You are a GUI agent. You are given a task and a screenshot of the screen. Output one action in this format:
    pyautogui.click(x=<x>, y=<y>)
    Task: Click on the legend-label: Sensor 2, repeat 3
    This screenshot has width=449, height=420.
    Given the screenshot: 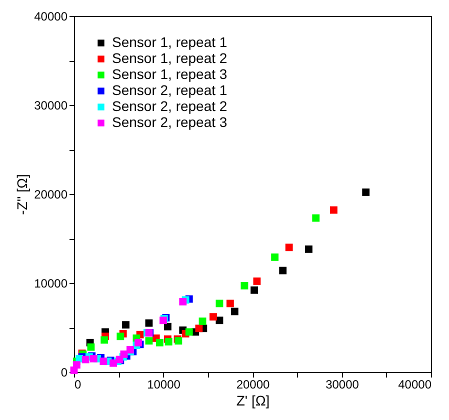 What is the action you would take?
    pyautogui.click(x=170, y=122)
    